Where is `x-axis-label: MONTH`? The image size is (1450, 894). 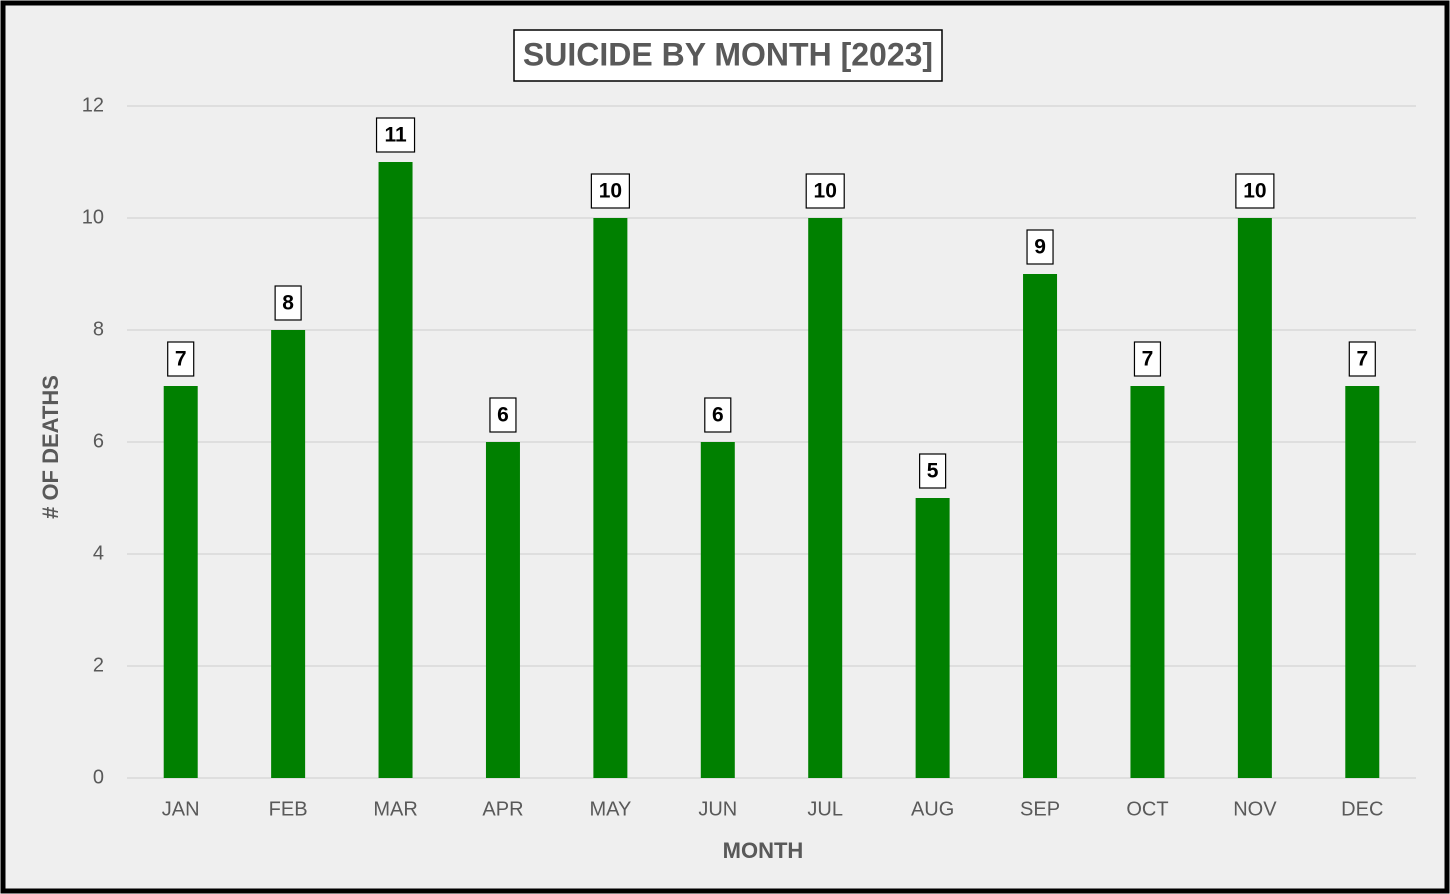 x-axis-label: MONTH is located at coordinates (763, 850).